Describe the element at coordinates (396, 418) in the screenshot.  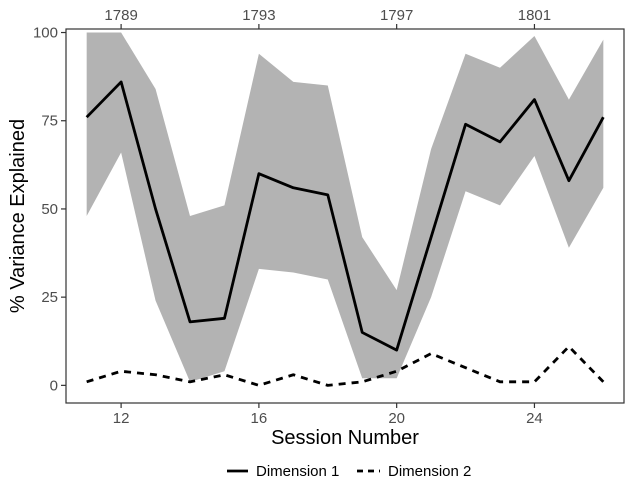
I see `x-tick-label-20: 20` at that location.